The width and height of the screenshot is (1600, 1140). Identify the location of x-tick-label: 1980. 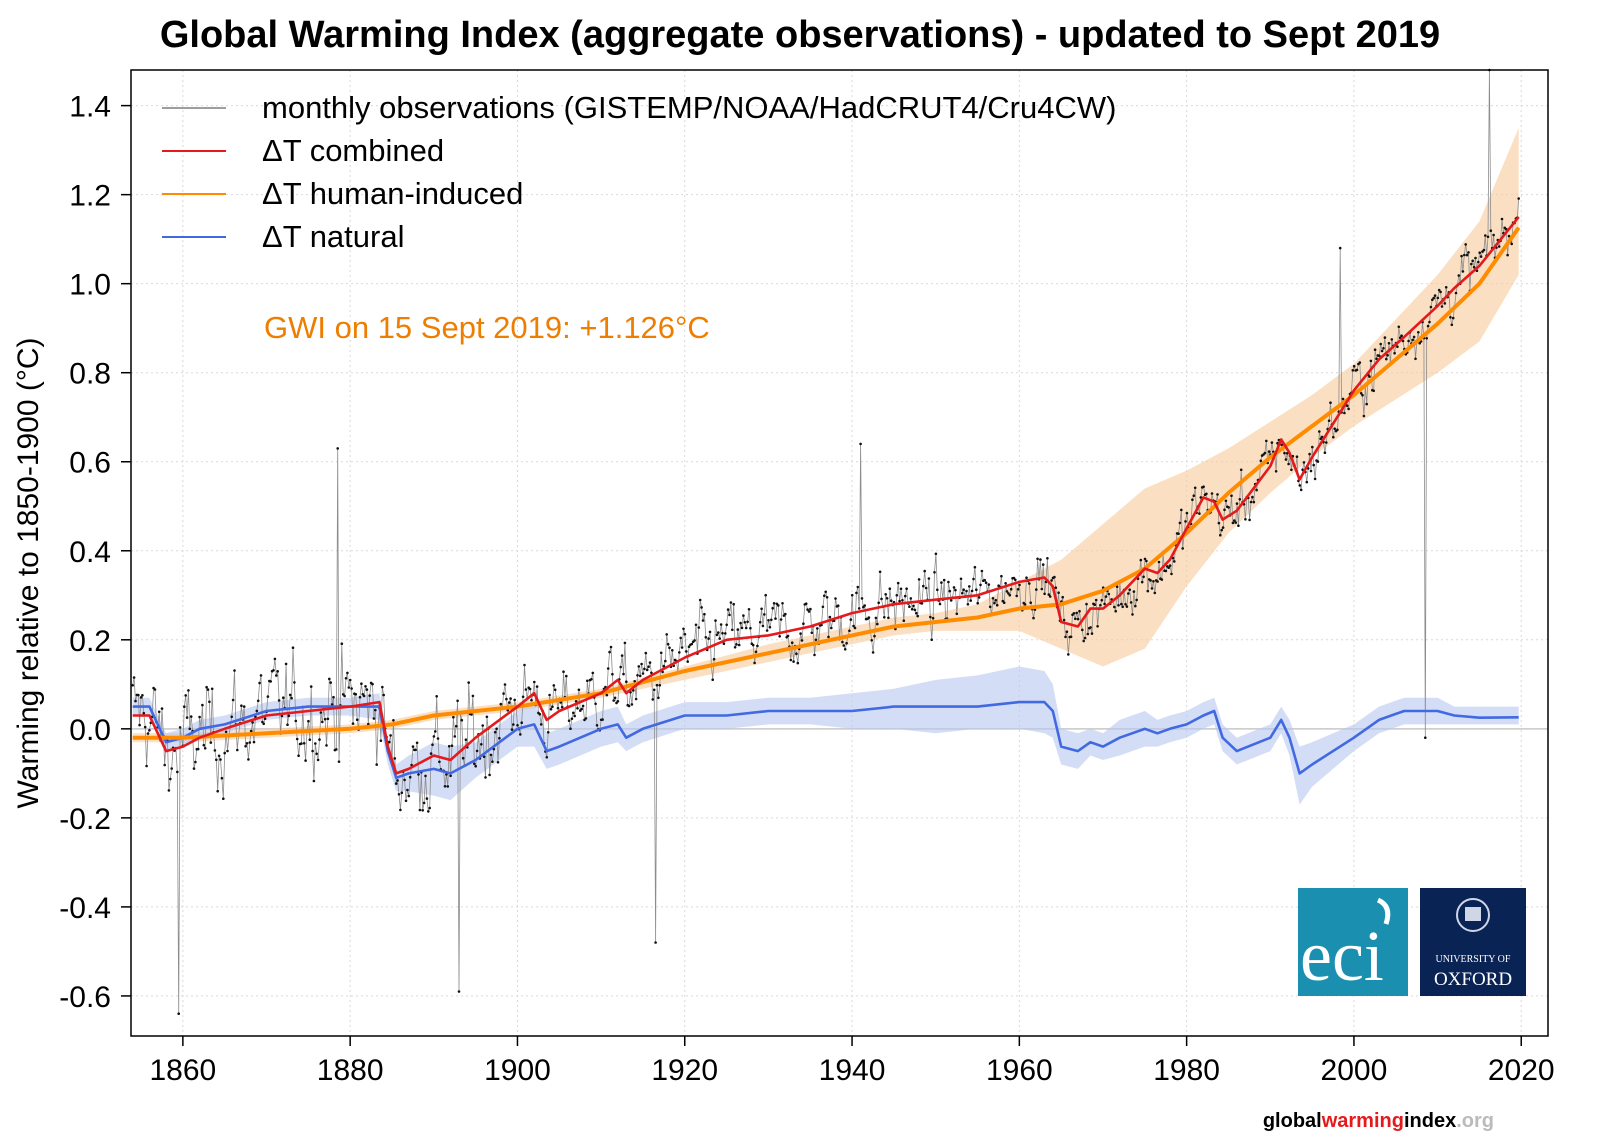
(1186, 1070).